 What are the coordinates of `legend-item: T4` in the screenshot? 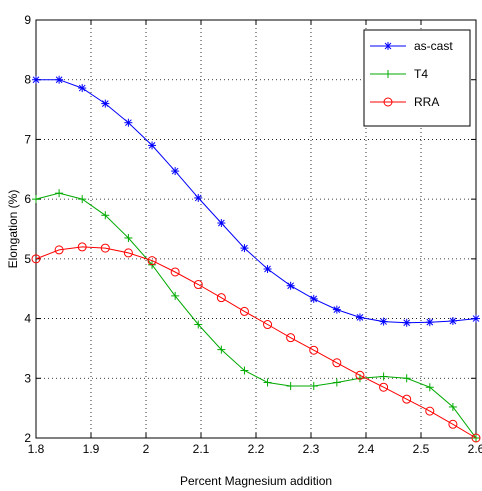 It's located at (399, 74).